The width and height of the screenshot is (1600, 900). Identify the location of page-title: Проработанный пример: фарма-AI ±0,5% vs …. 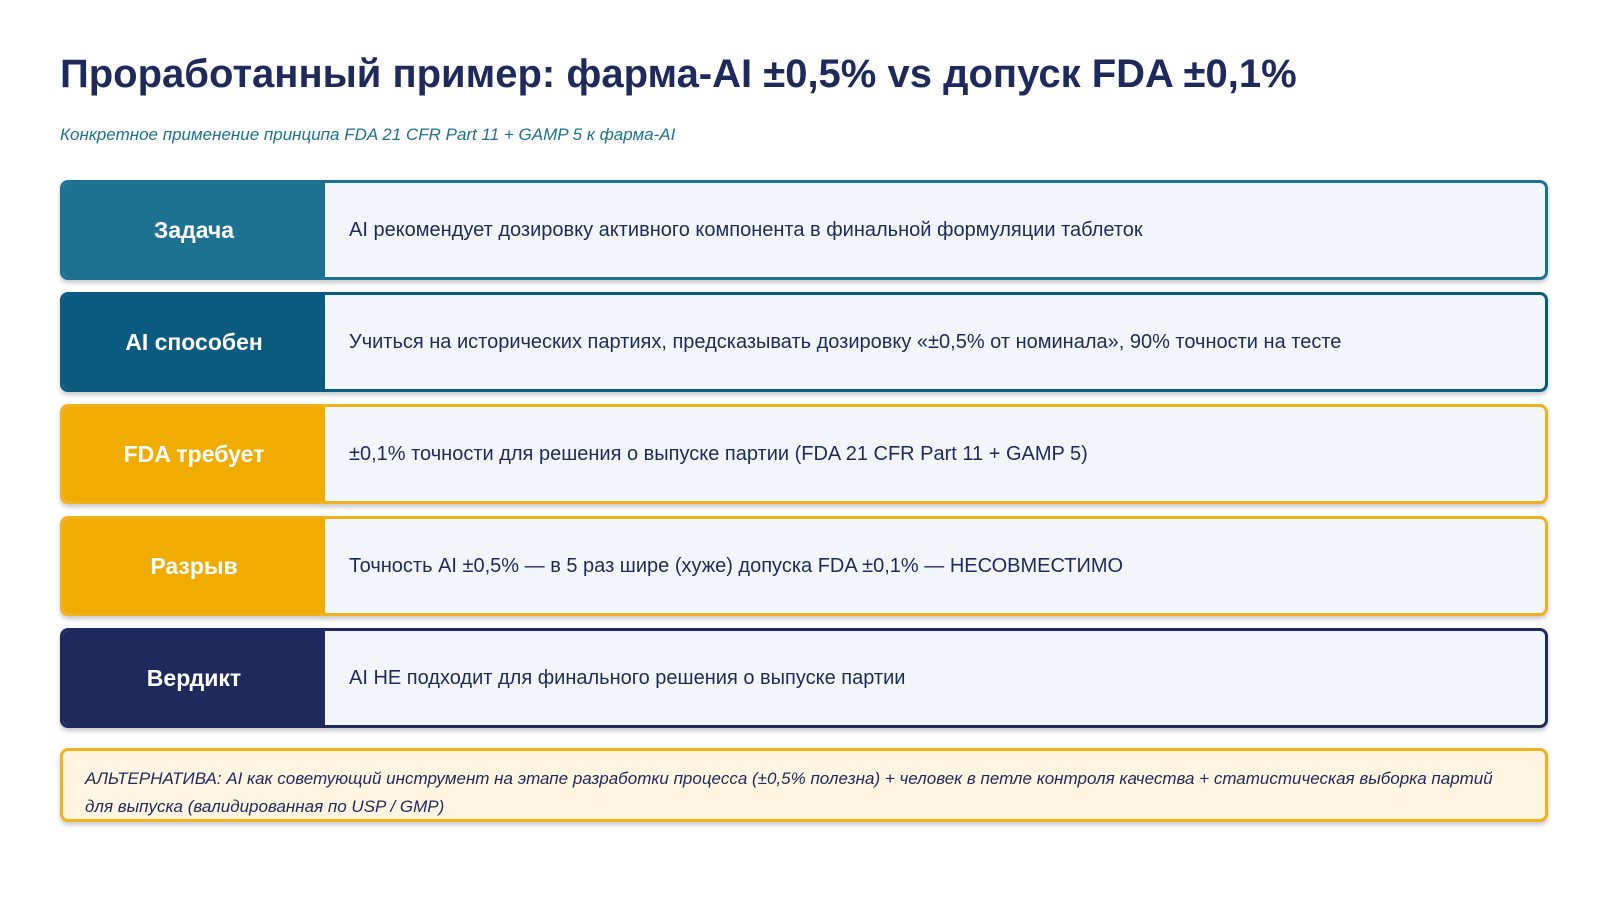
(678, 74).